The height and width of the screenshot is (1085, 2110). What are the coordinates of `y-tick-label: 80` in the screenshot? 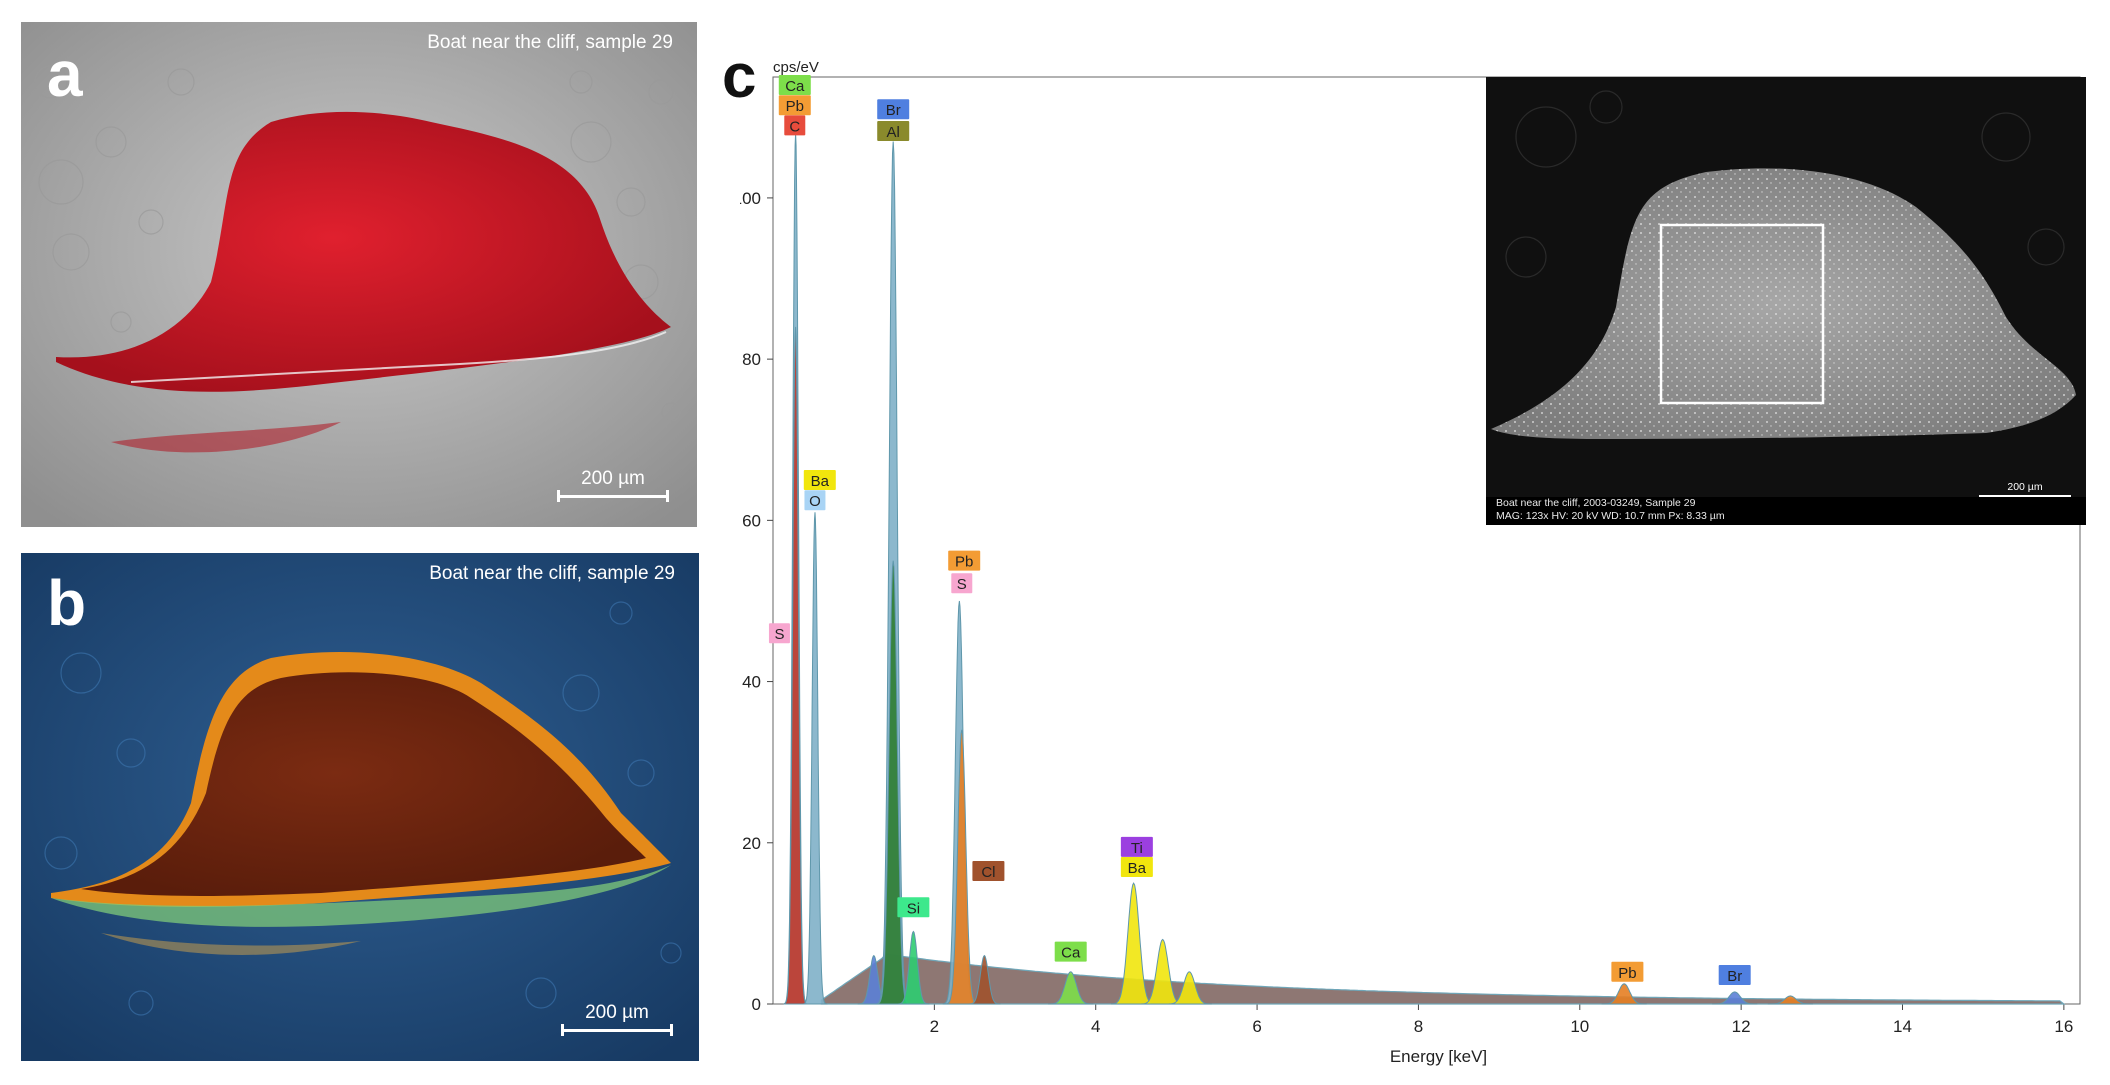 It's located at (751, 359).